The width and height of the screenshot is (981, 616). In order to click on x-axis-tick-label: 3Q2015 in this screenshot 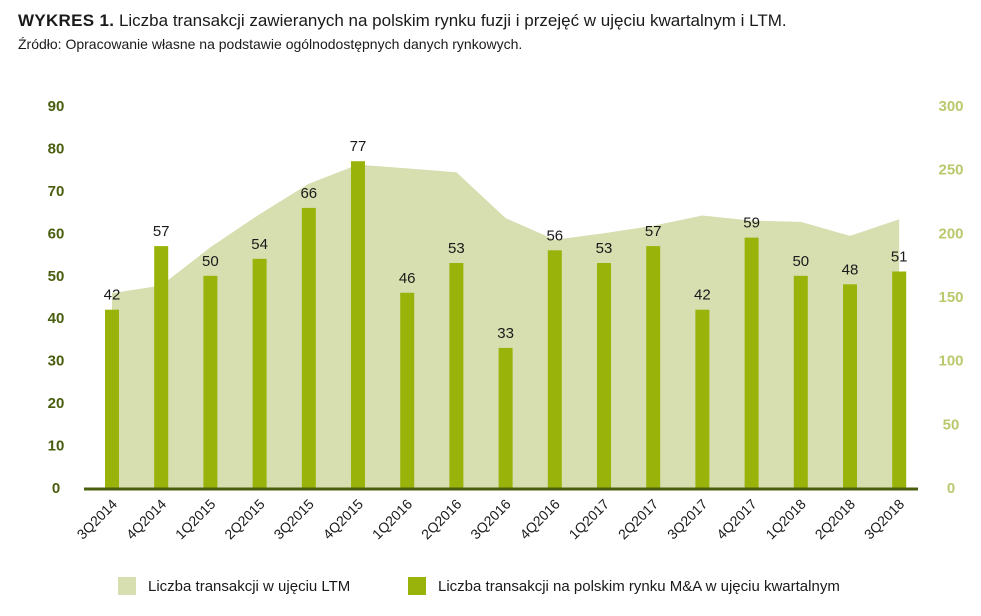, I will do `click(293, 519)`.